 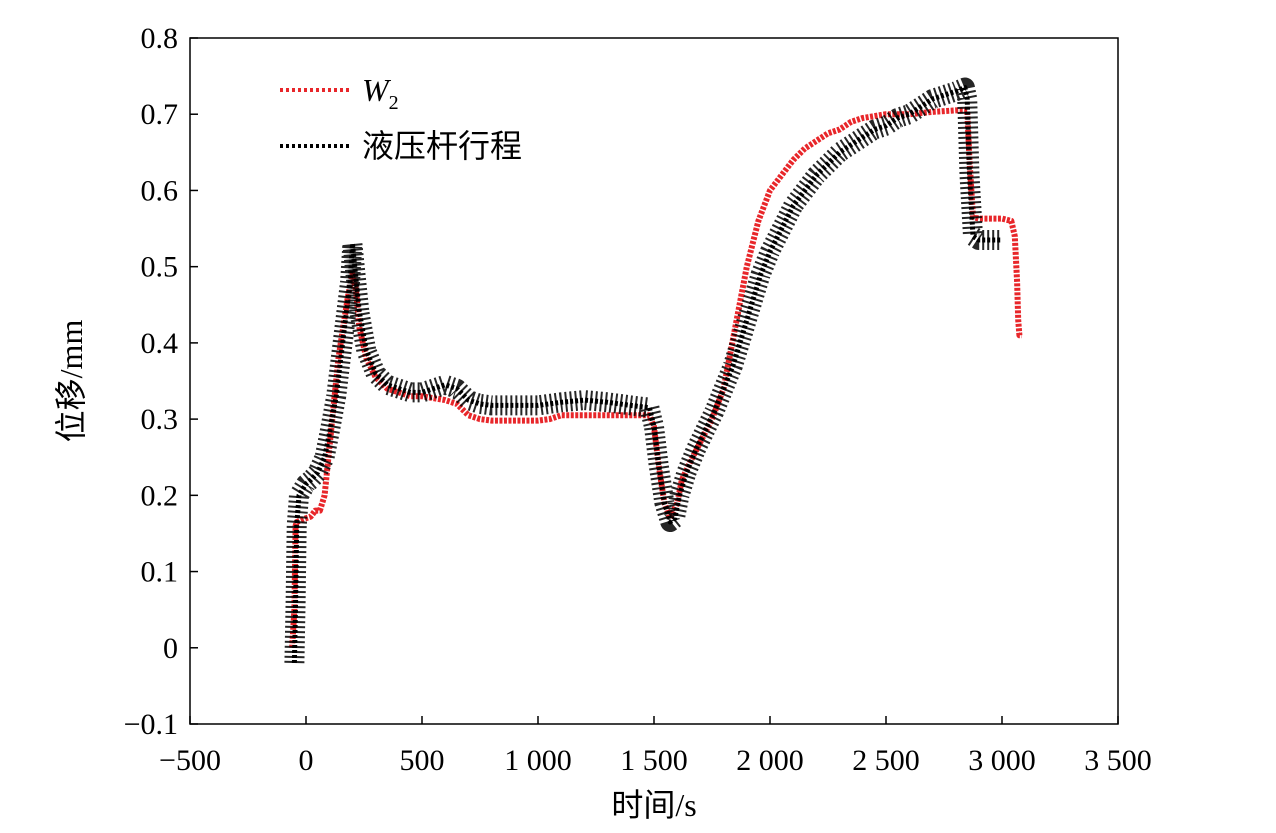 I want to click on y-tick-label: 0.8, so click(x=160, y=38).